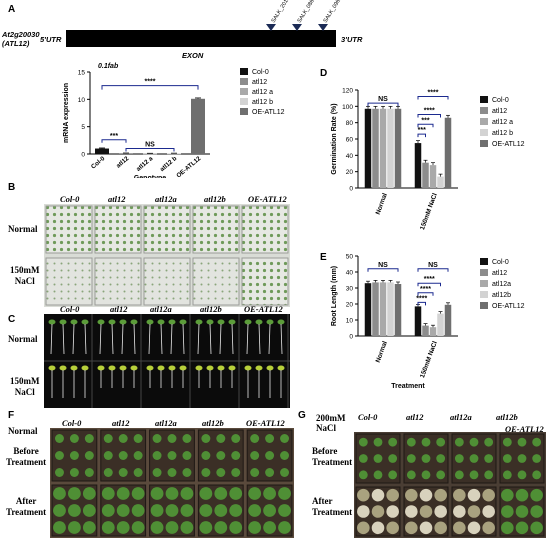  Describe the element at coordinates (72, 423) in the screenshot. I see `panel-f-header-col0: Col-0` at that location.